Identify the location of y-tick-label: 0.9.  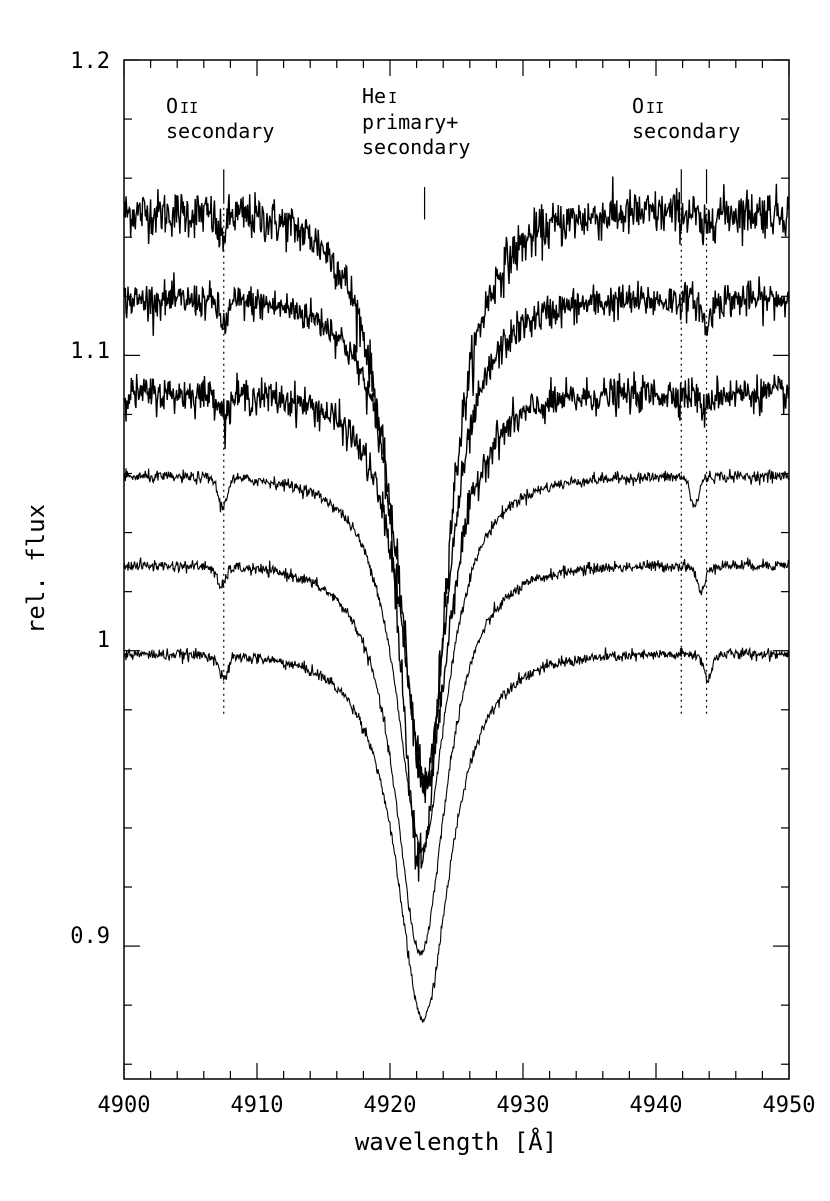
(90, 936).